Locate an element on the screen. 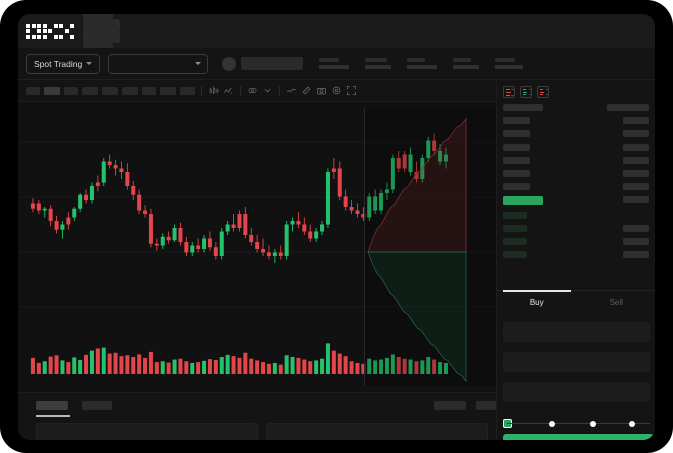 The image size is (673, 453). candlestick-icon is located at coordinates (213, 90).